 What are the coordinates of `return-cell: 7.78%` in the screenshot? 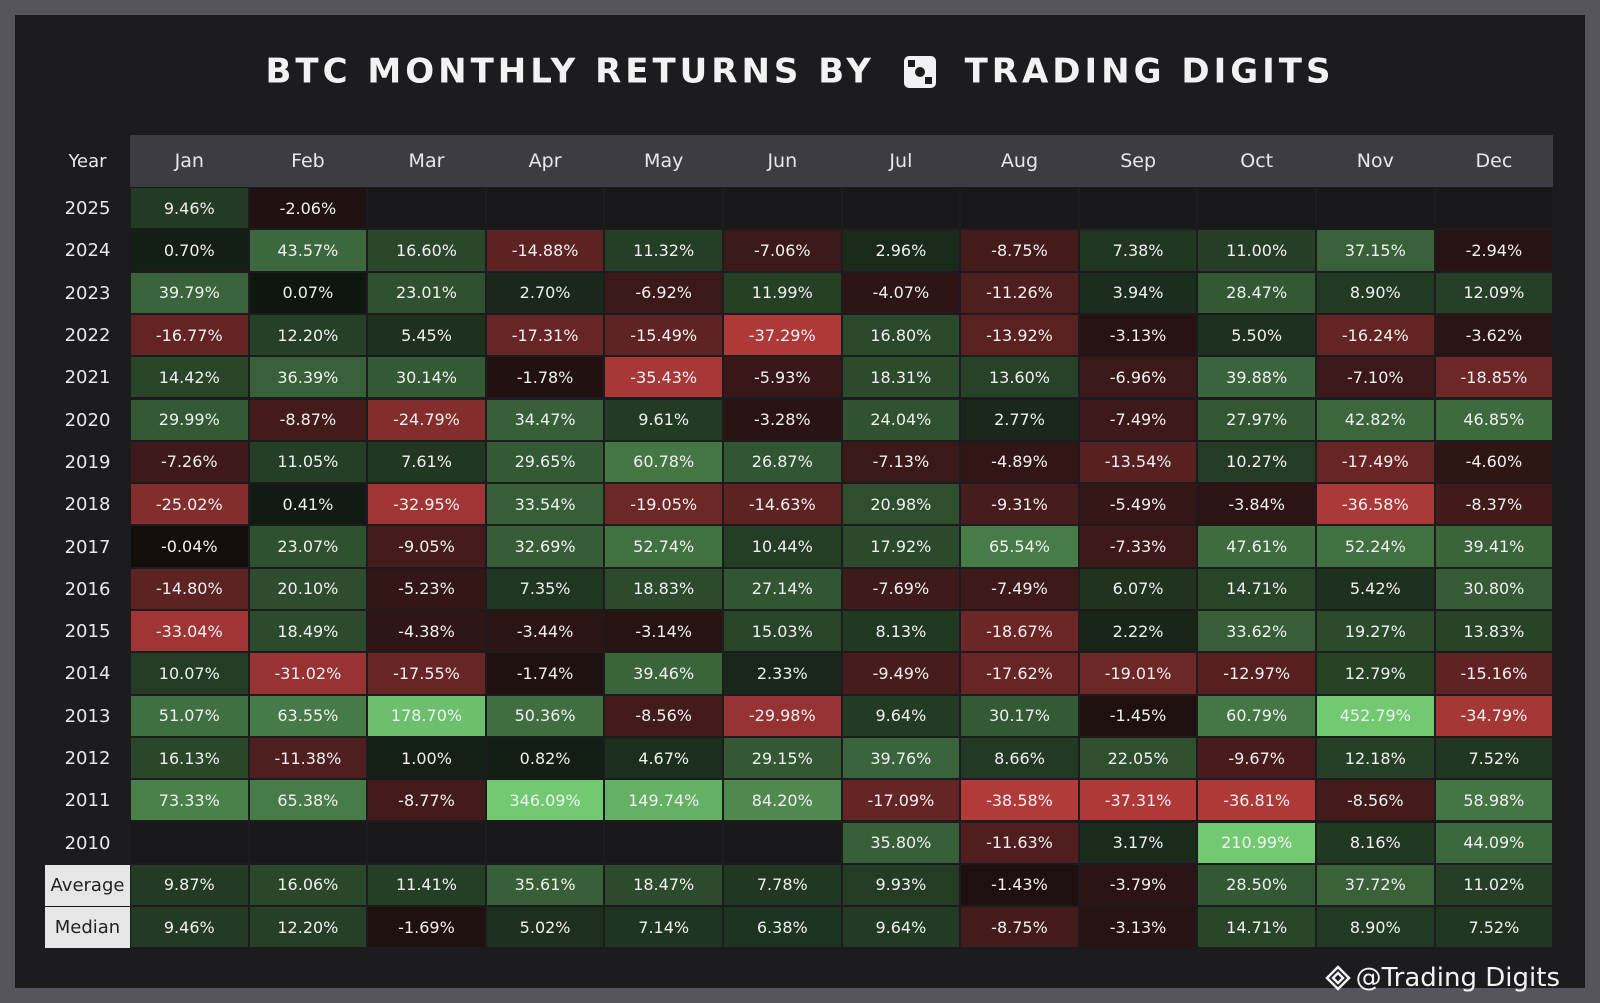 It's located at (782, 885).